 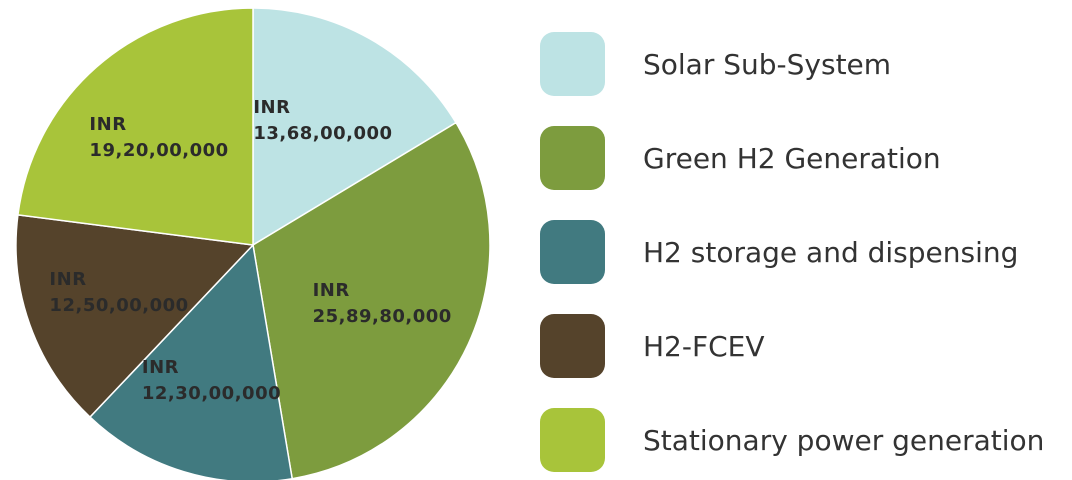 I want to click on legend-item: Solar Sub-System, so click(x=715, y=64).